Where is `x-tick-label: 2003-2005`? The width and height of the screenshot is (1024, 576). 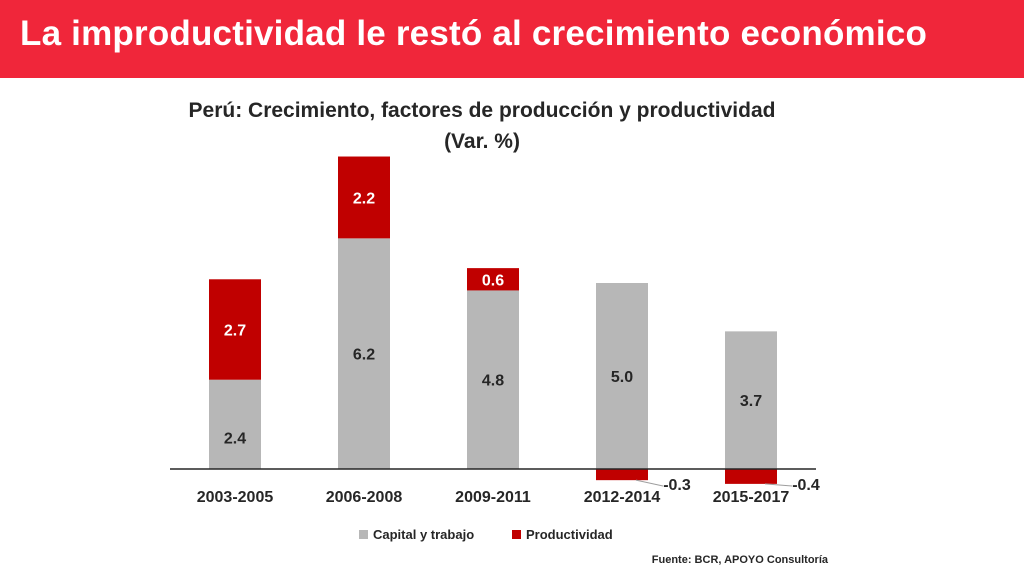 x-tick-label: 2003-2005 is located at coordinates (235, 497).